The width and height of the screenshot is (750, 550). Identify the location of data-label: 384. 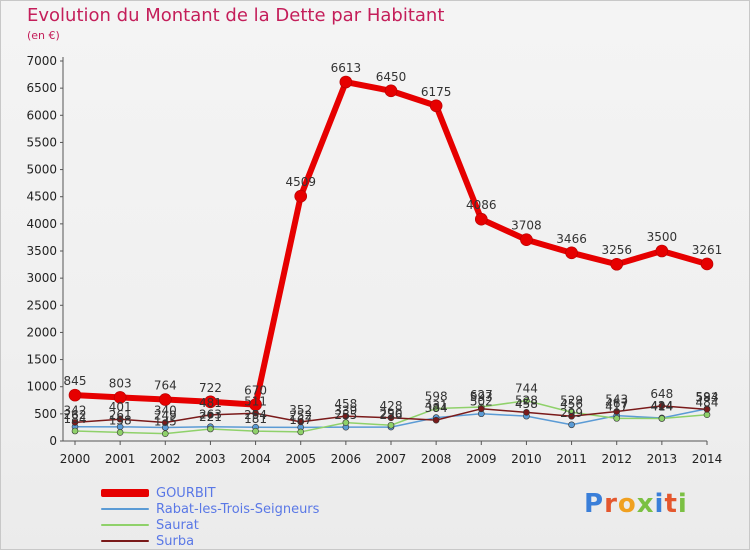
(436, 408).